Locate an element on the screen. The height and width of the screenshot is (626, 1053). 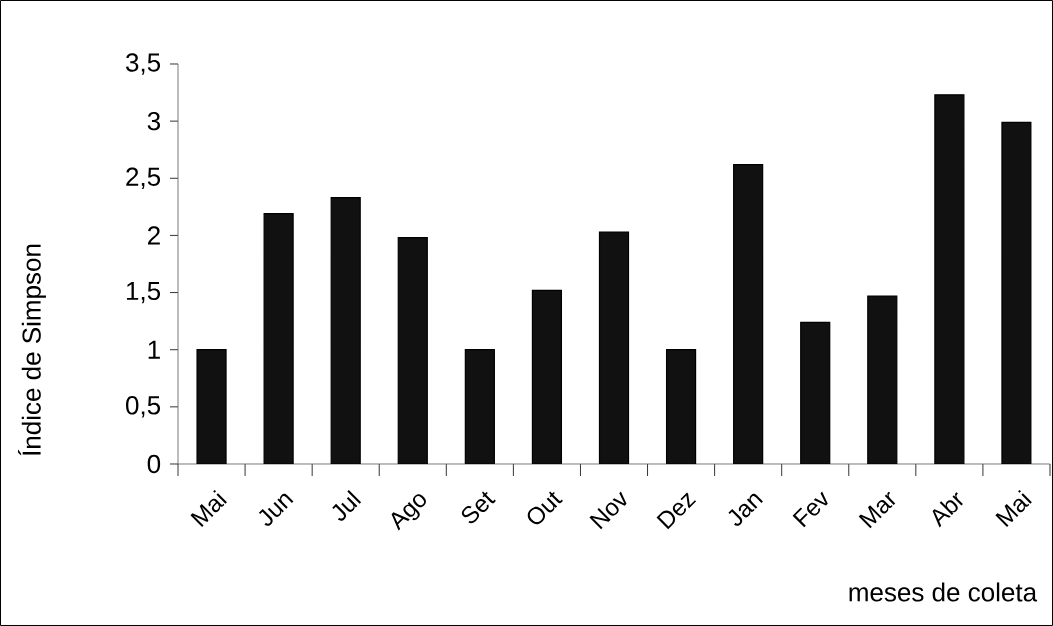
y-tick-label: 0,5 is located at coordinates (143, 407).